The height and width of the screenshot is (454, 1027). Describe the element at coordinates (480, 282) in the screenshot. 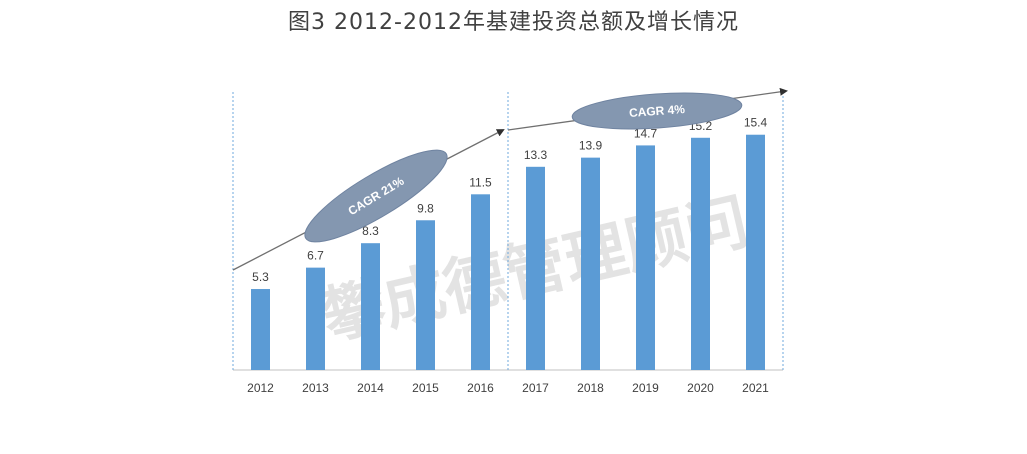

I see `bar-2016` at that location.